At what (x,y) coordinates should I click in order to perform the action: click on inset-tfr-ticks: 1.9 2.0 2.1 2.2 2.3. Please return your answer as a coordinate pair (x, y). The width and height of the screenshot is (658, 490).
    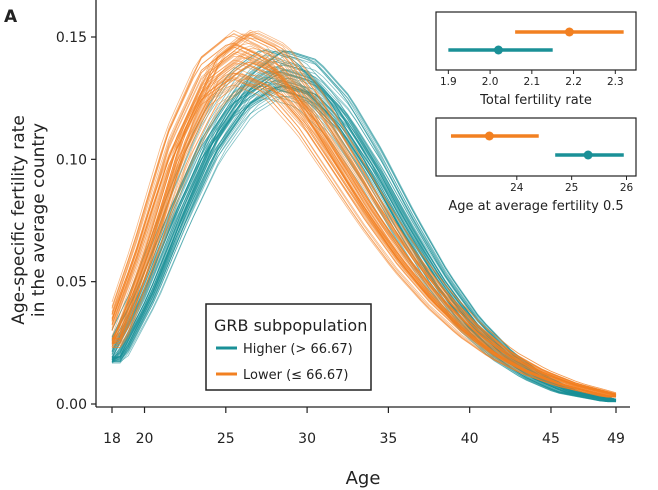
    Looking at the image, I should click on (532, 79).